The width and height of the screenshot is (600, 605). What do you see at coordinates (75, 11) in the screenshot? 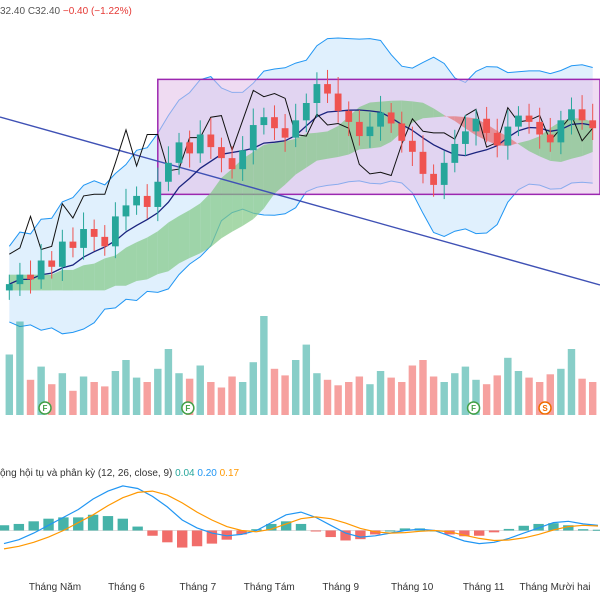
I see `change-value: −0.40` at bounding box center [75, 11].